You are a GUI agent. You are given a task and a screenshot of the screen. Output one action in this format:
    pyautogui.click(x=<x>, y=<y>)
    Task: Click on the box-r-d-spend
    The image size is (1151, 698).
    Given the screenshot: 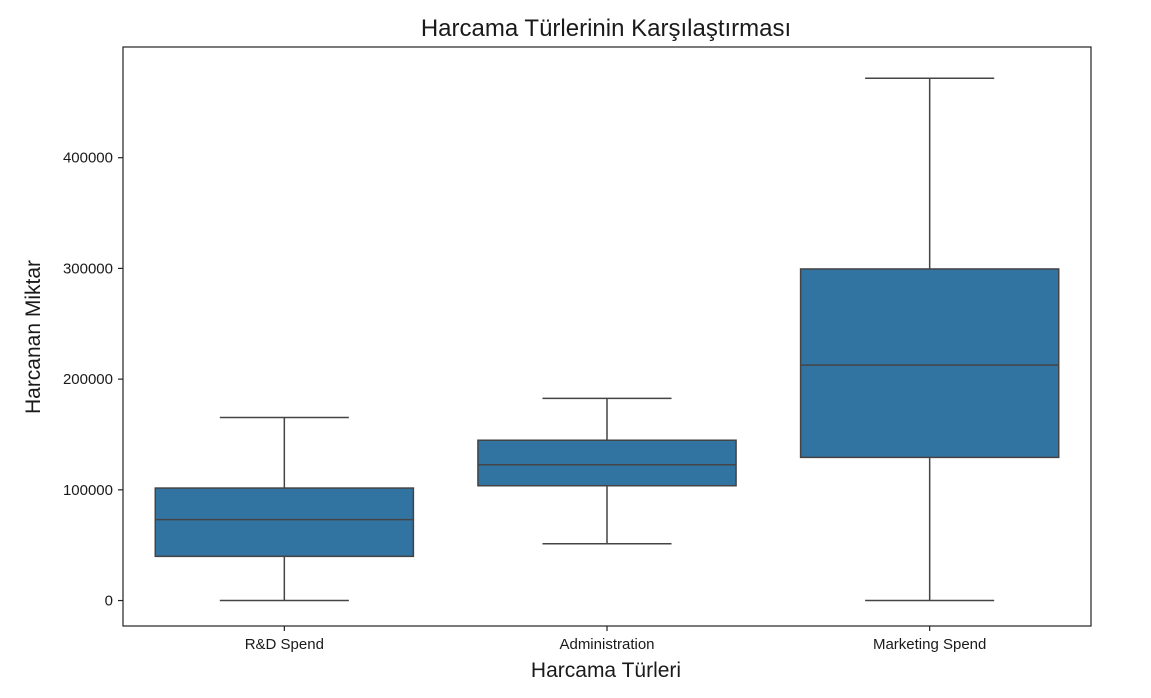 What is the action you would take?
    pyautogui.click(x=284, y=522)
    